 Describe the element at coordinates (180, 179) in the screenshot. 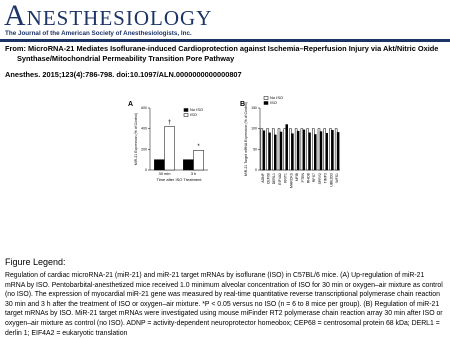

I see `x-axis-label: Time after ISO Treatment` at that location.